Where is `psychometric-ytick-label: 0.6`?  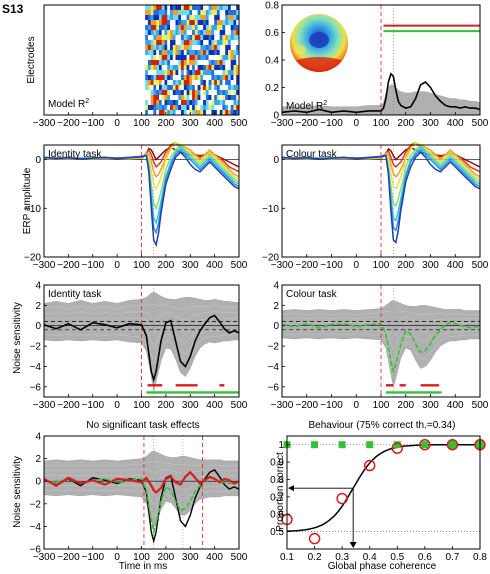
psychometric-ytick-label: 0.6 is located at coordinates (277, 515).